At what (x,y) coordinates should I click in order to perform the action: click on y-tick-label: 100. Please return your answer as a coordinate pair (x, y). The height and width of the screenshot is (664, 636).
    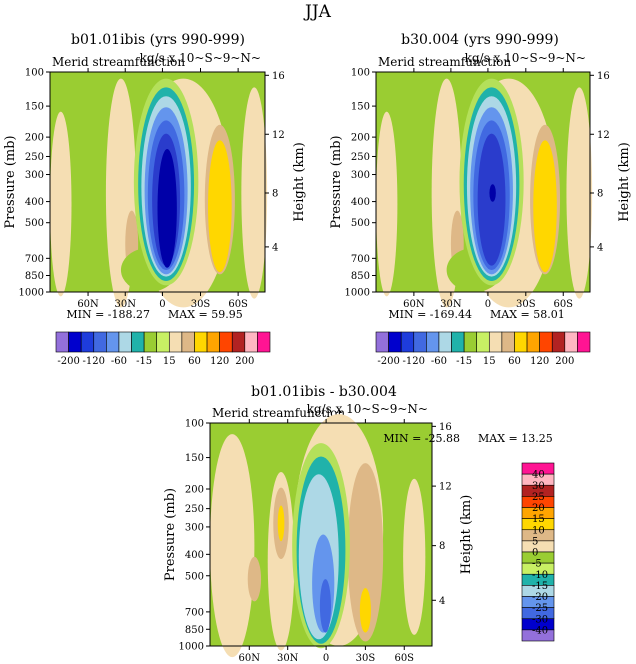
    Looking at the image, I should click on (194, 424).